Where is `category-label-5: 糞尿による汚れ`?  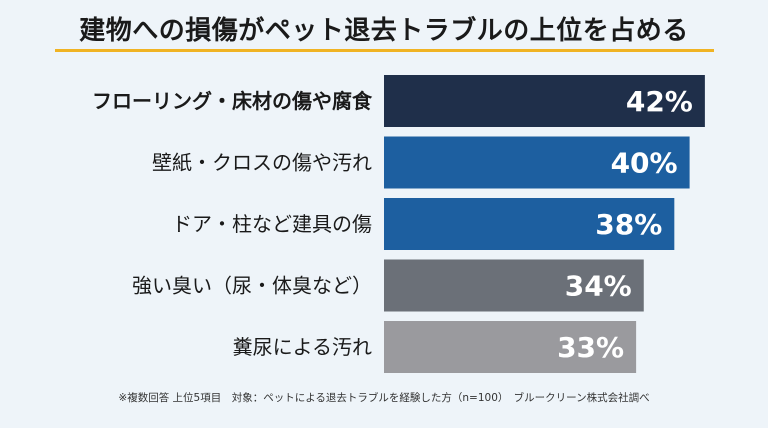 category-label-5: 糞尿による汚れ is located at coordinates (302, 347).